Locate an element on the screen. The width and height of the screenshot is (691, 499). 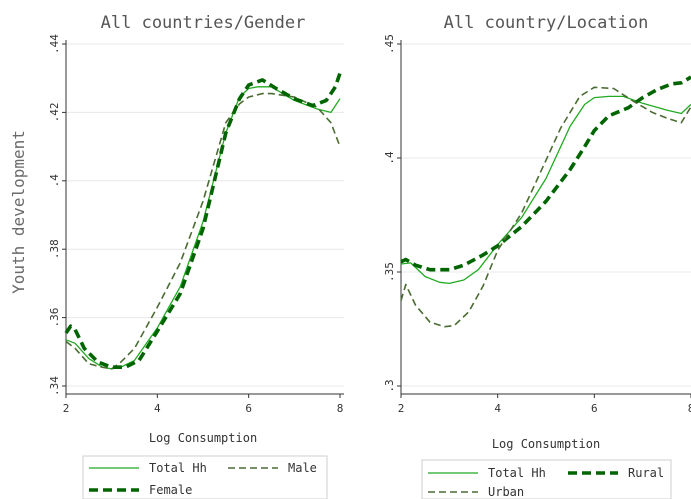
legend-gender: Total Hh Male Female is located at coordinates (205, 477).